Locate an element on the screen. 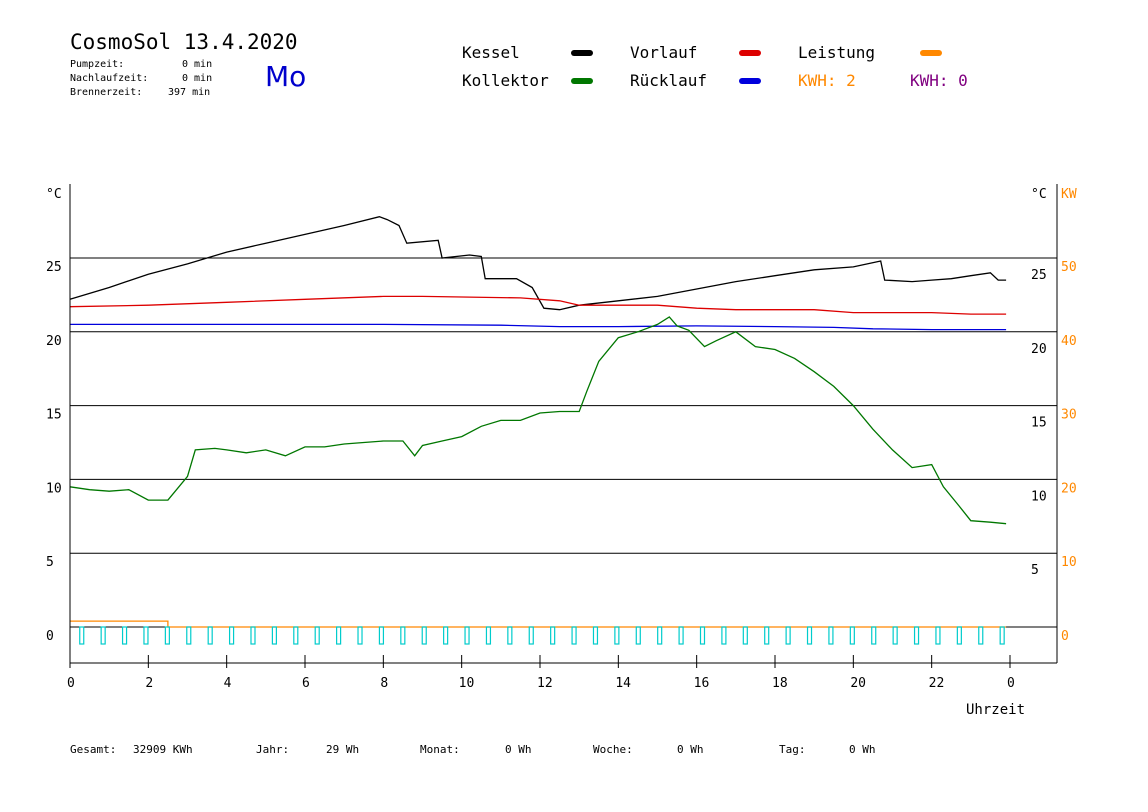  x-tick-label: 14 is located at coordinates (623, 683).